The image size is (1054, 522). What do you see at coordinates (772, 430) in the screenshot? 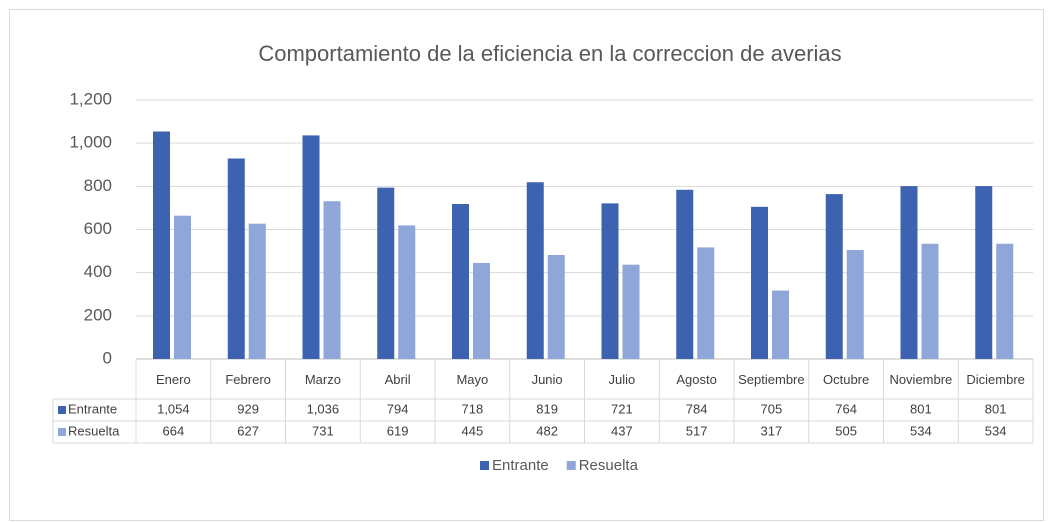
I see `table-value: 317` at bounding box center [772, 430].